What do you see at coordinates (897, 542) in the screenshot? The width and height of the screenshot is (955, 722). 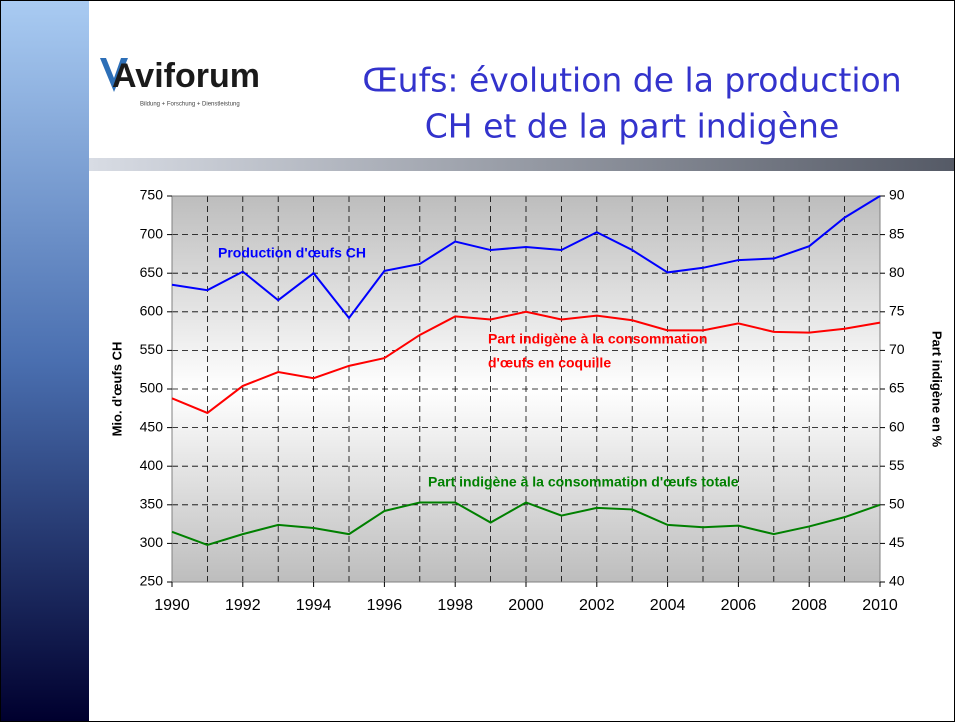 I see `y2-tick-label: 45` at bounding box center [897, 542].